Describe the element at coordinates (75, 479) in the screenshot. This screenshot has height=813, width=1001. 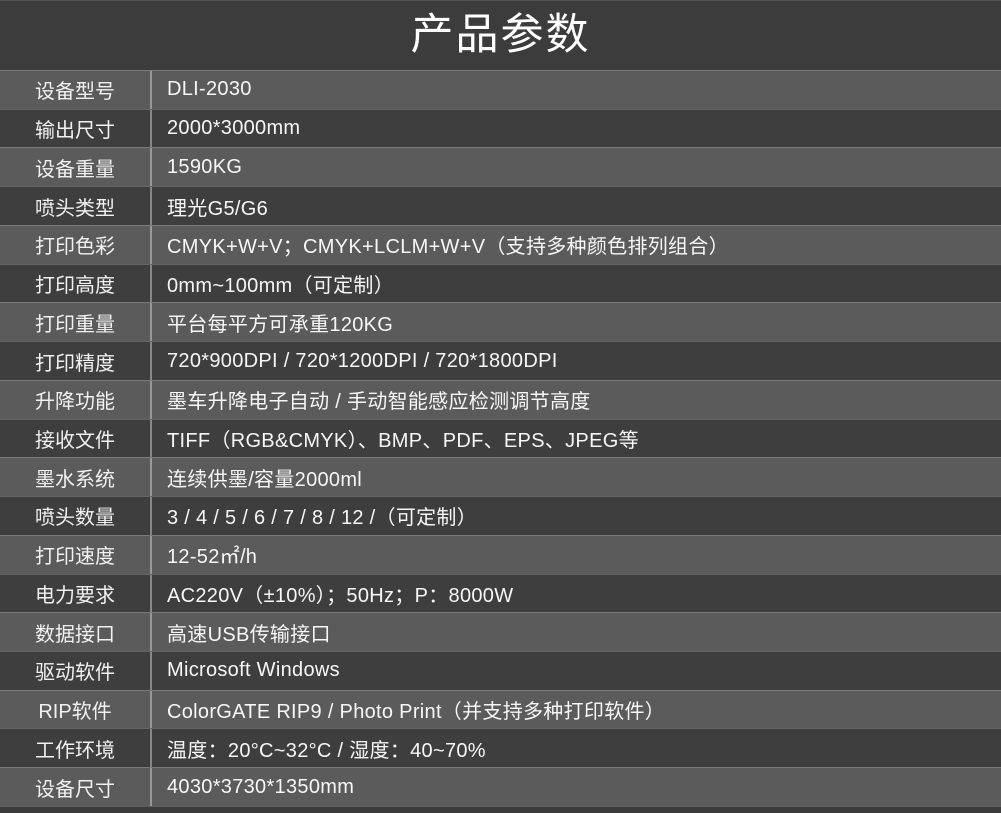
I see `spec-label: 墨水系统` at that location.